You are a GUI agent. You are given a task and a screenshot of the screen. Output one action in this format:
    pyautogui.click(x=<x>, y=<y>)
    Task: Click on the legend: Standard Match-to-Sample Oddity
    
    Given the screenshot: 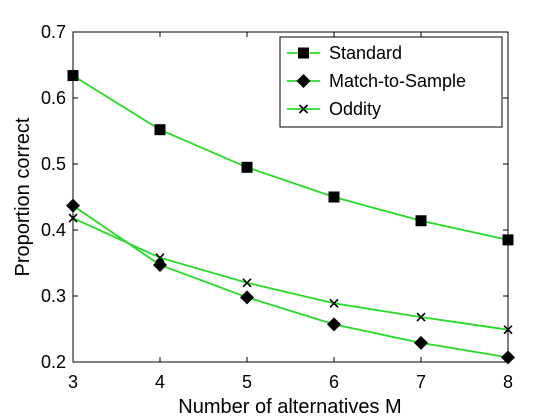 What is the action you would take?
    pyautogui.click(x=391, y=82)
    